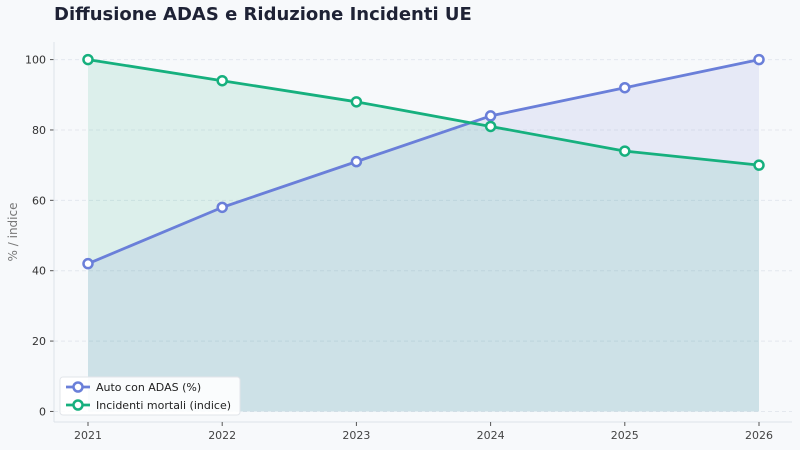 Image resolution: width=800 pixels, height=450 pixels. Describe the element at coordinates (163, 405) in the screenshot. I see `legend-label: Incidenti mortali (indice)` at that location.